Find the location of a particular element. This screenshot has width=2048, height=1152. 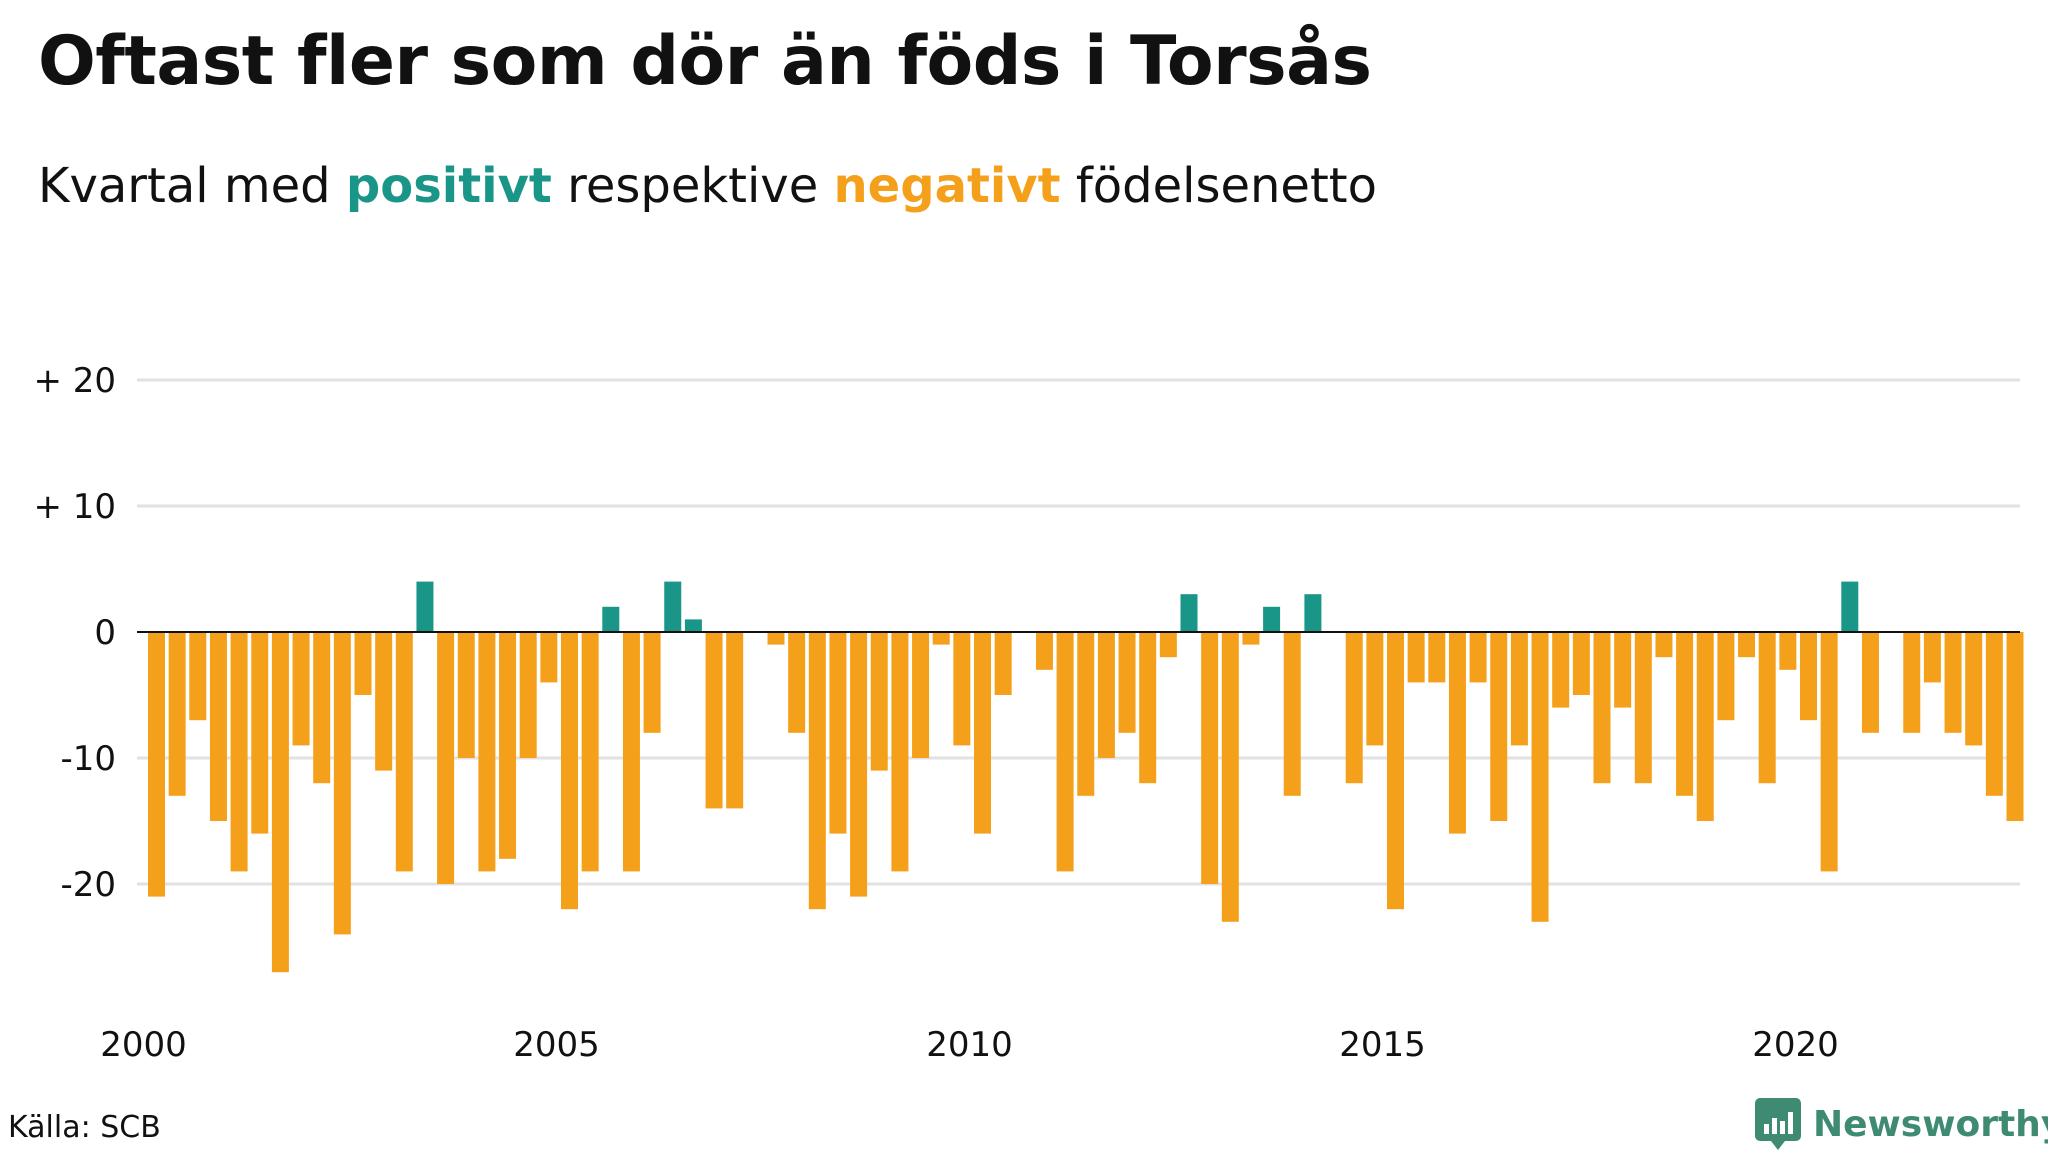

brand-name: Newsworthy is located at coordinates (1930, 1124).